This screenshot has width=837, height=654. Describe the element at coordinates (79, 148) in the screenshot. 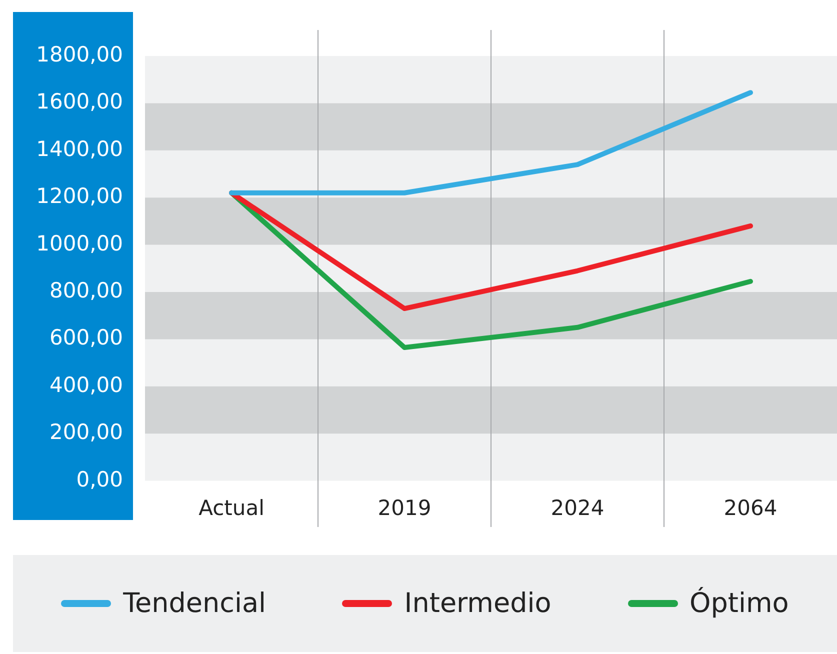

I see `y-tick-label: 1400,00` at that location.